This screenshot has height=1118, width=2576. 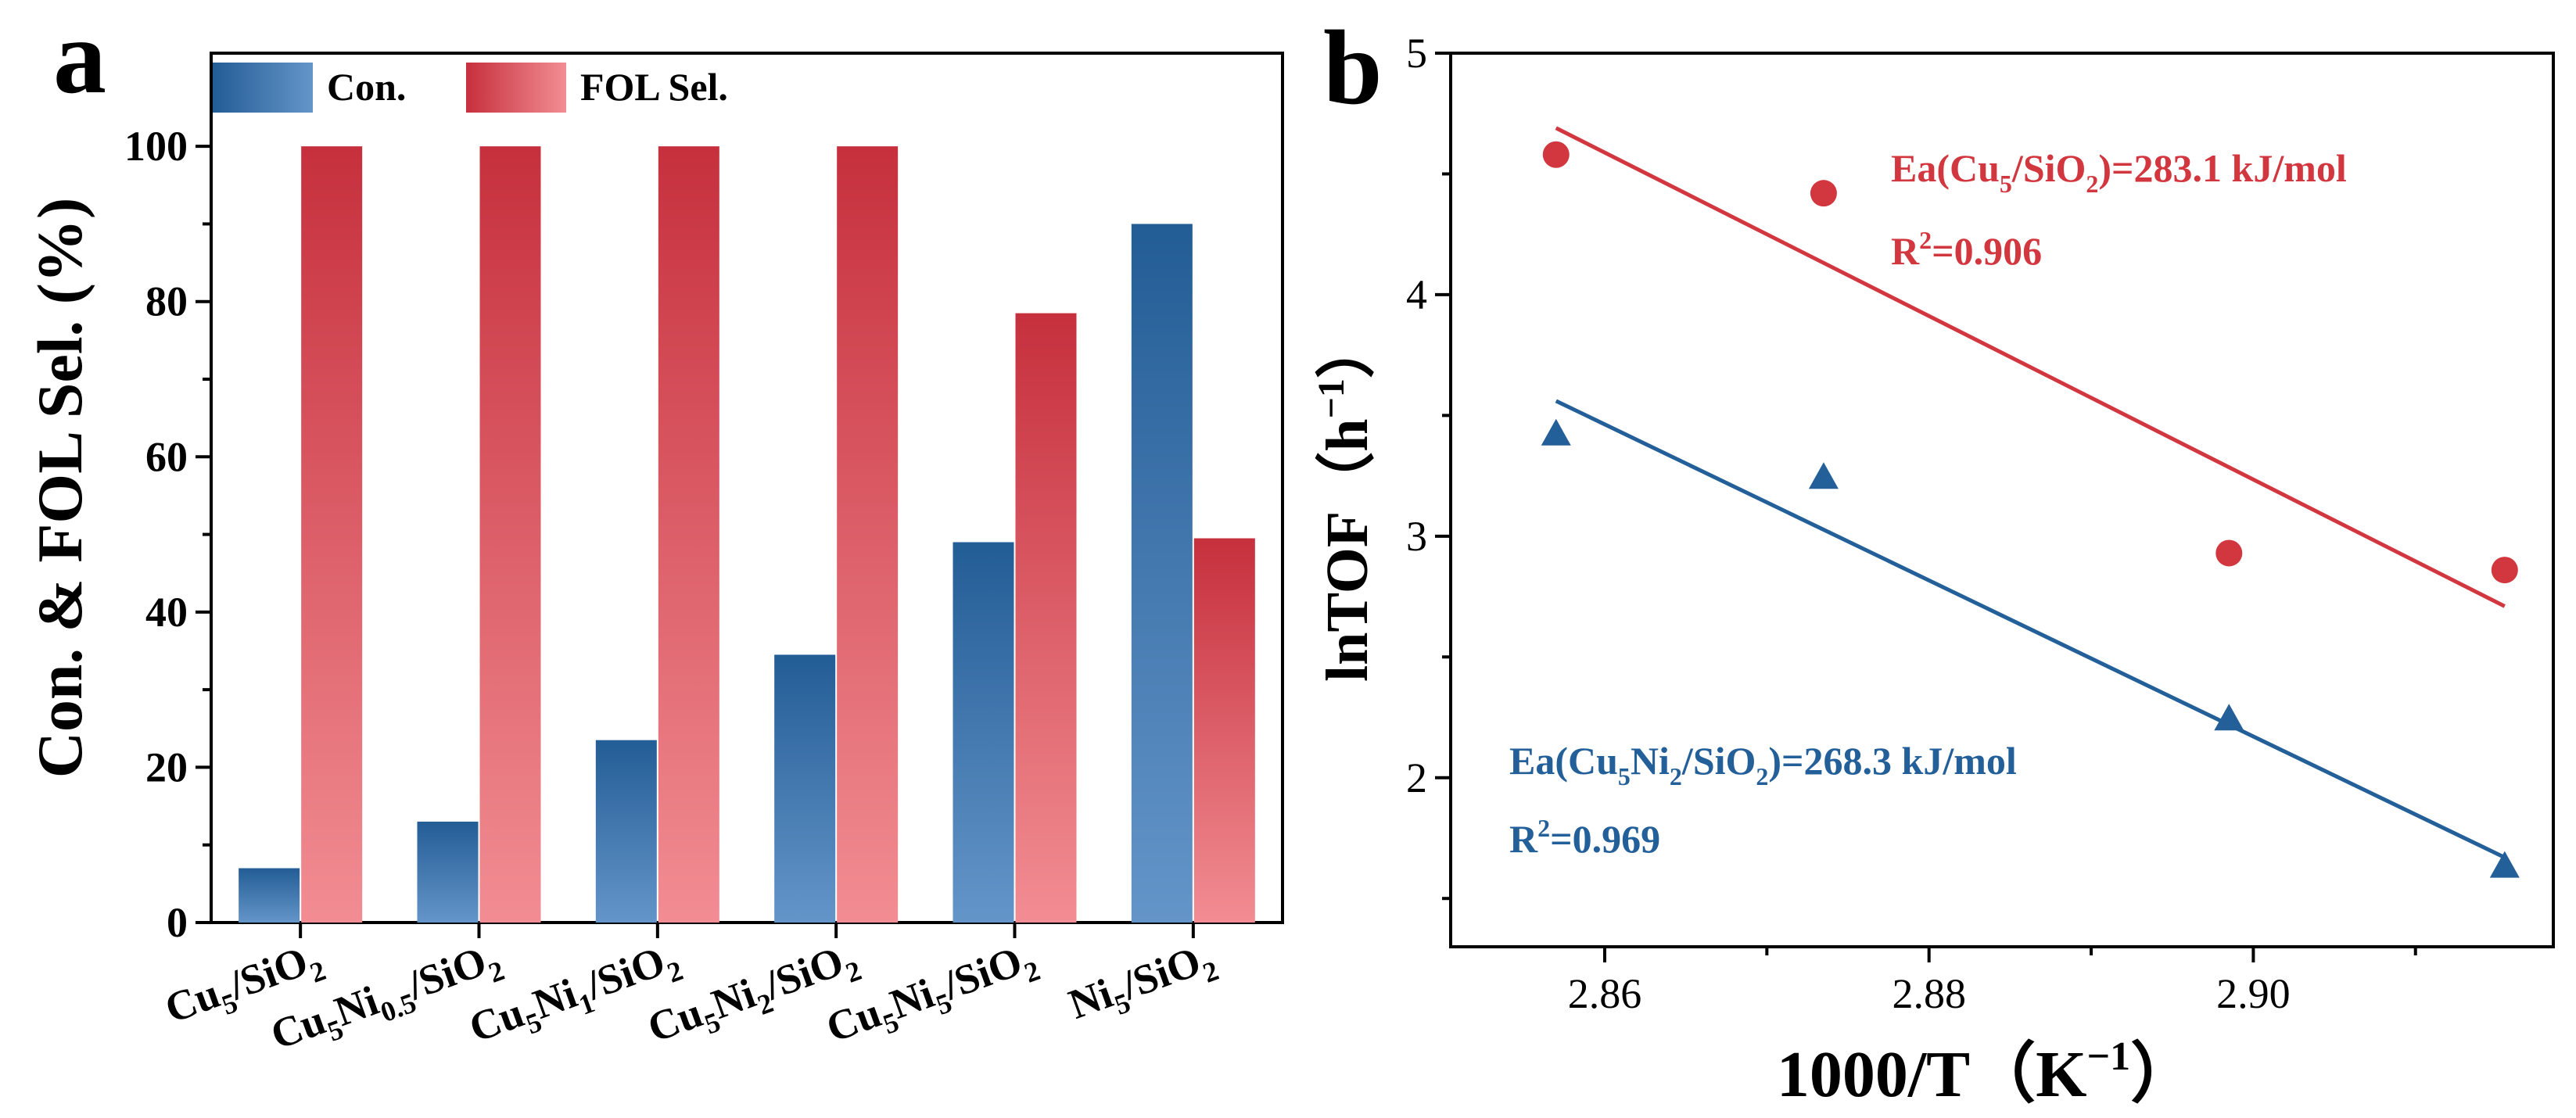 I want to click on annotation-r2-cu5ni2: R2=0.969, so click(x=1584, y=838).